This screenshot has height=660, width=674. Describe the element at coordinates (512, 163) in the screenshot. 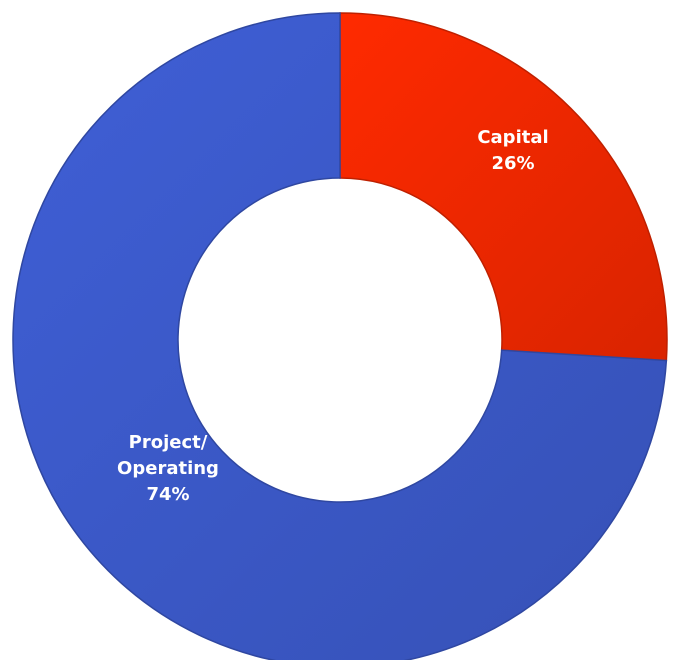

I see `slice-value-label: 26%` at that location.